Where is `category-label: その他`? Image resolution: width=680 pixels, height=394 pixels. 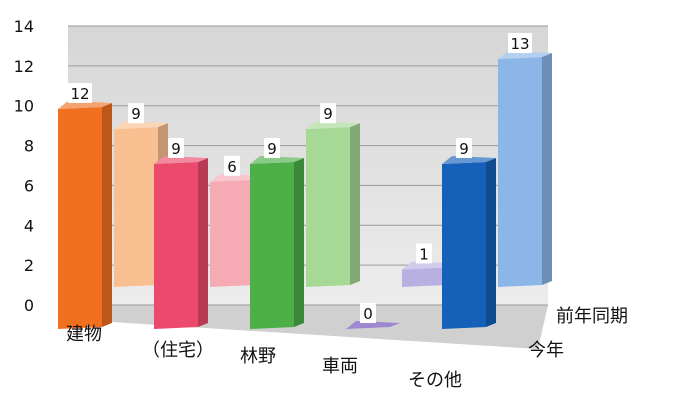
category-label: その他 is located at coordinates (435, 380).